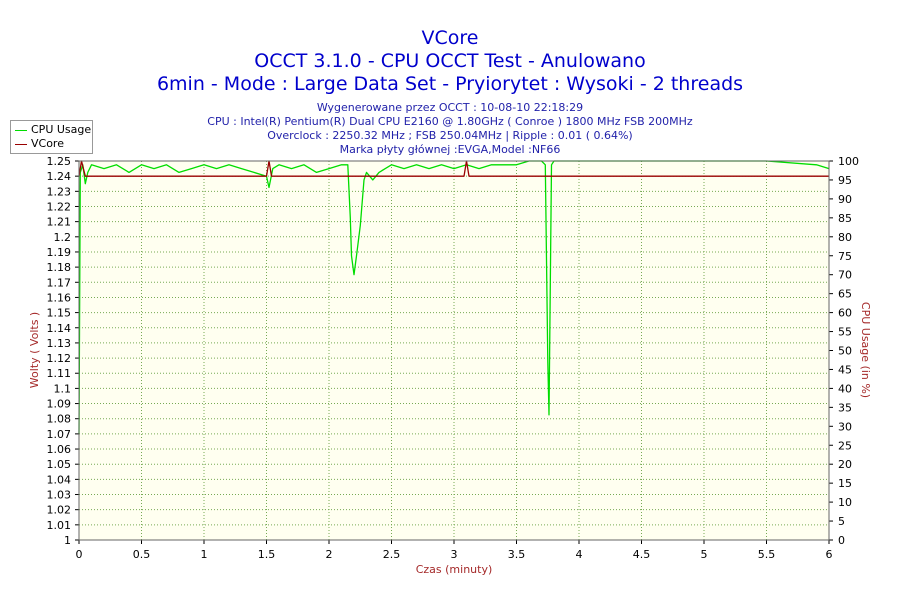  I want to click on x-tick-label: 5.5, so click(767, 554).